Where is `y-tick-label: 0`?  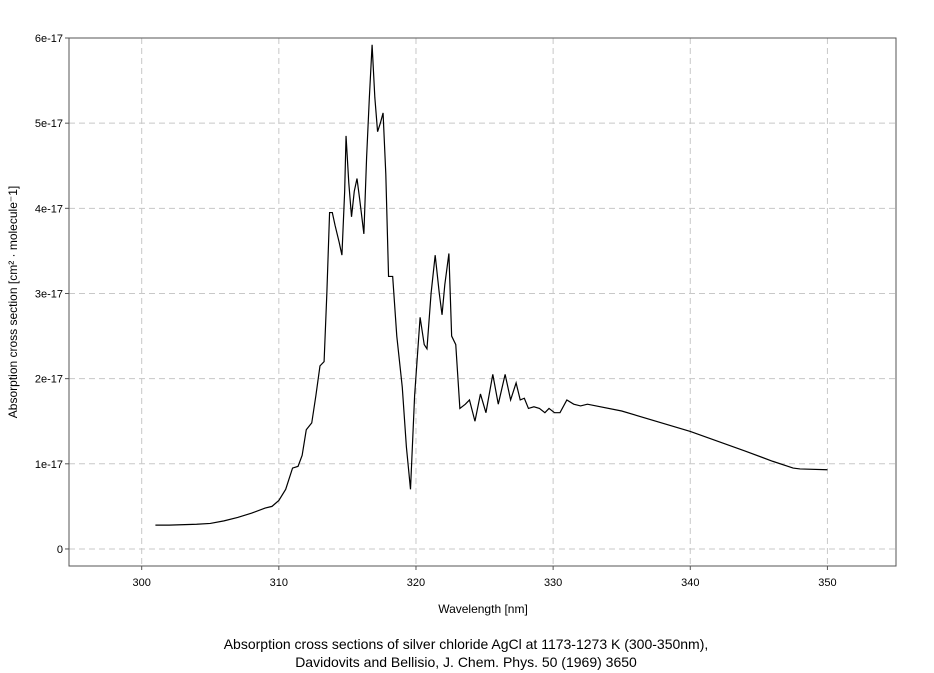
y-tick-label: 0 is located at coordinates (60, 550).